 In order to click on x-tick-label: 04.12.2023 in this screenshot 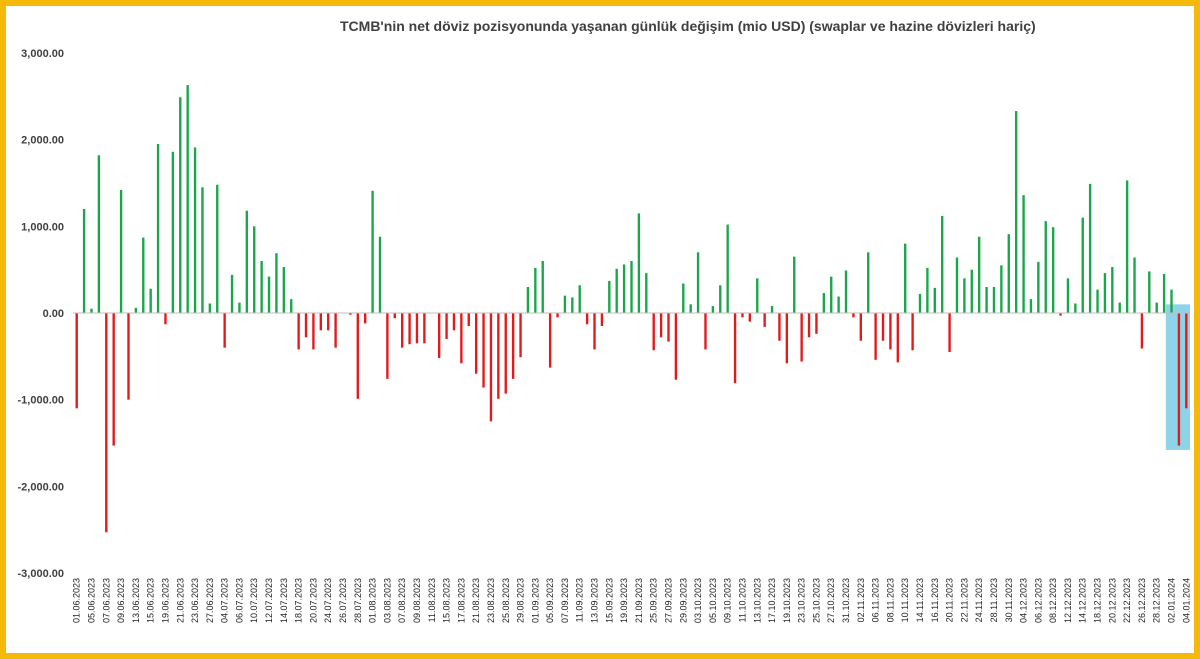, I will do `click(1024, 600)`.